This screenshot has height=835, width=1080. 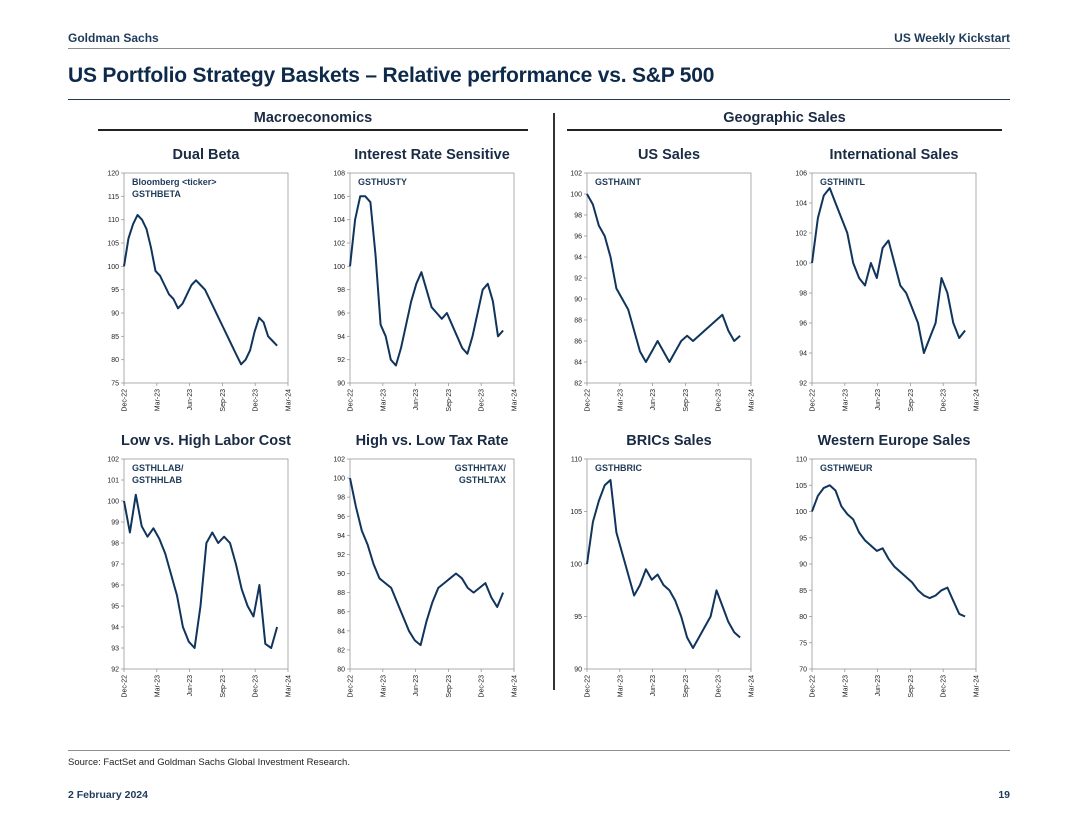 What do you see at coordinates (108, 795) in the screenshot?
I see `footer-date: 2 February 2024` at bounding box center [108, 795].